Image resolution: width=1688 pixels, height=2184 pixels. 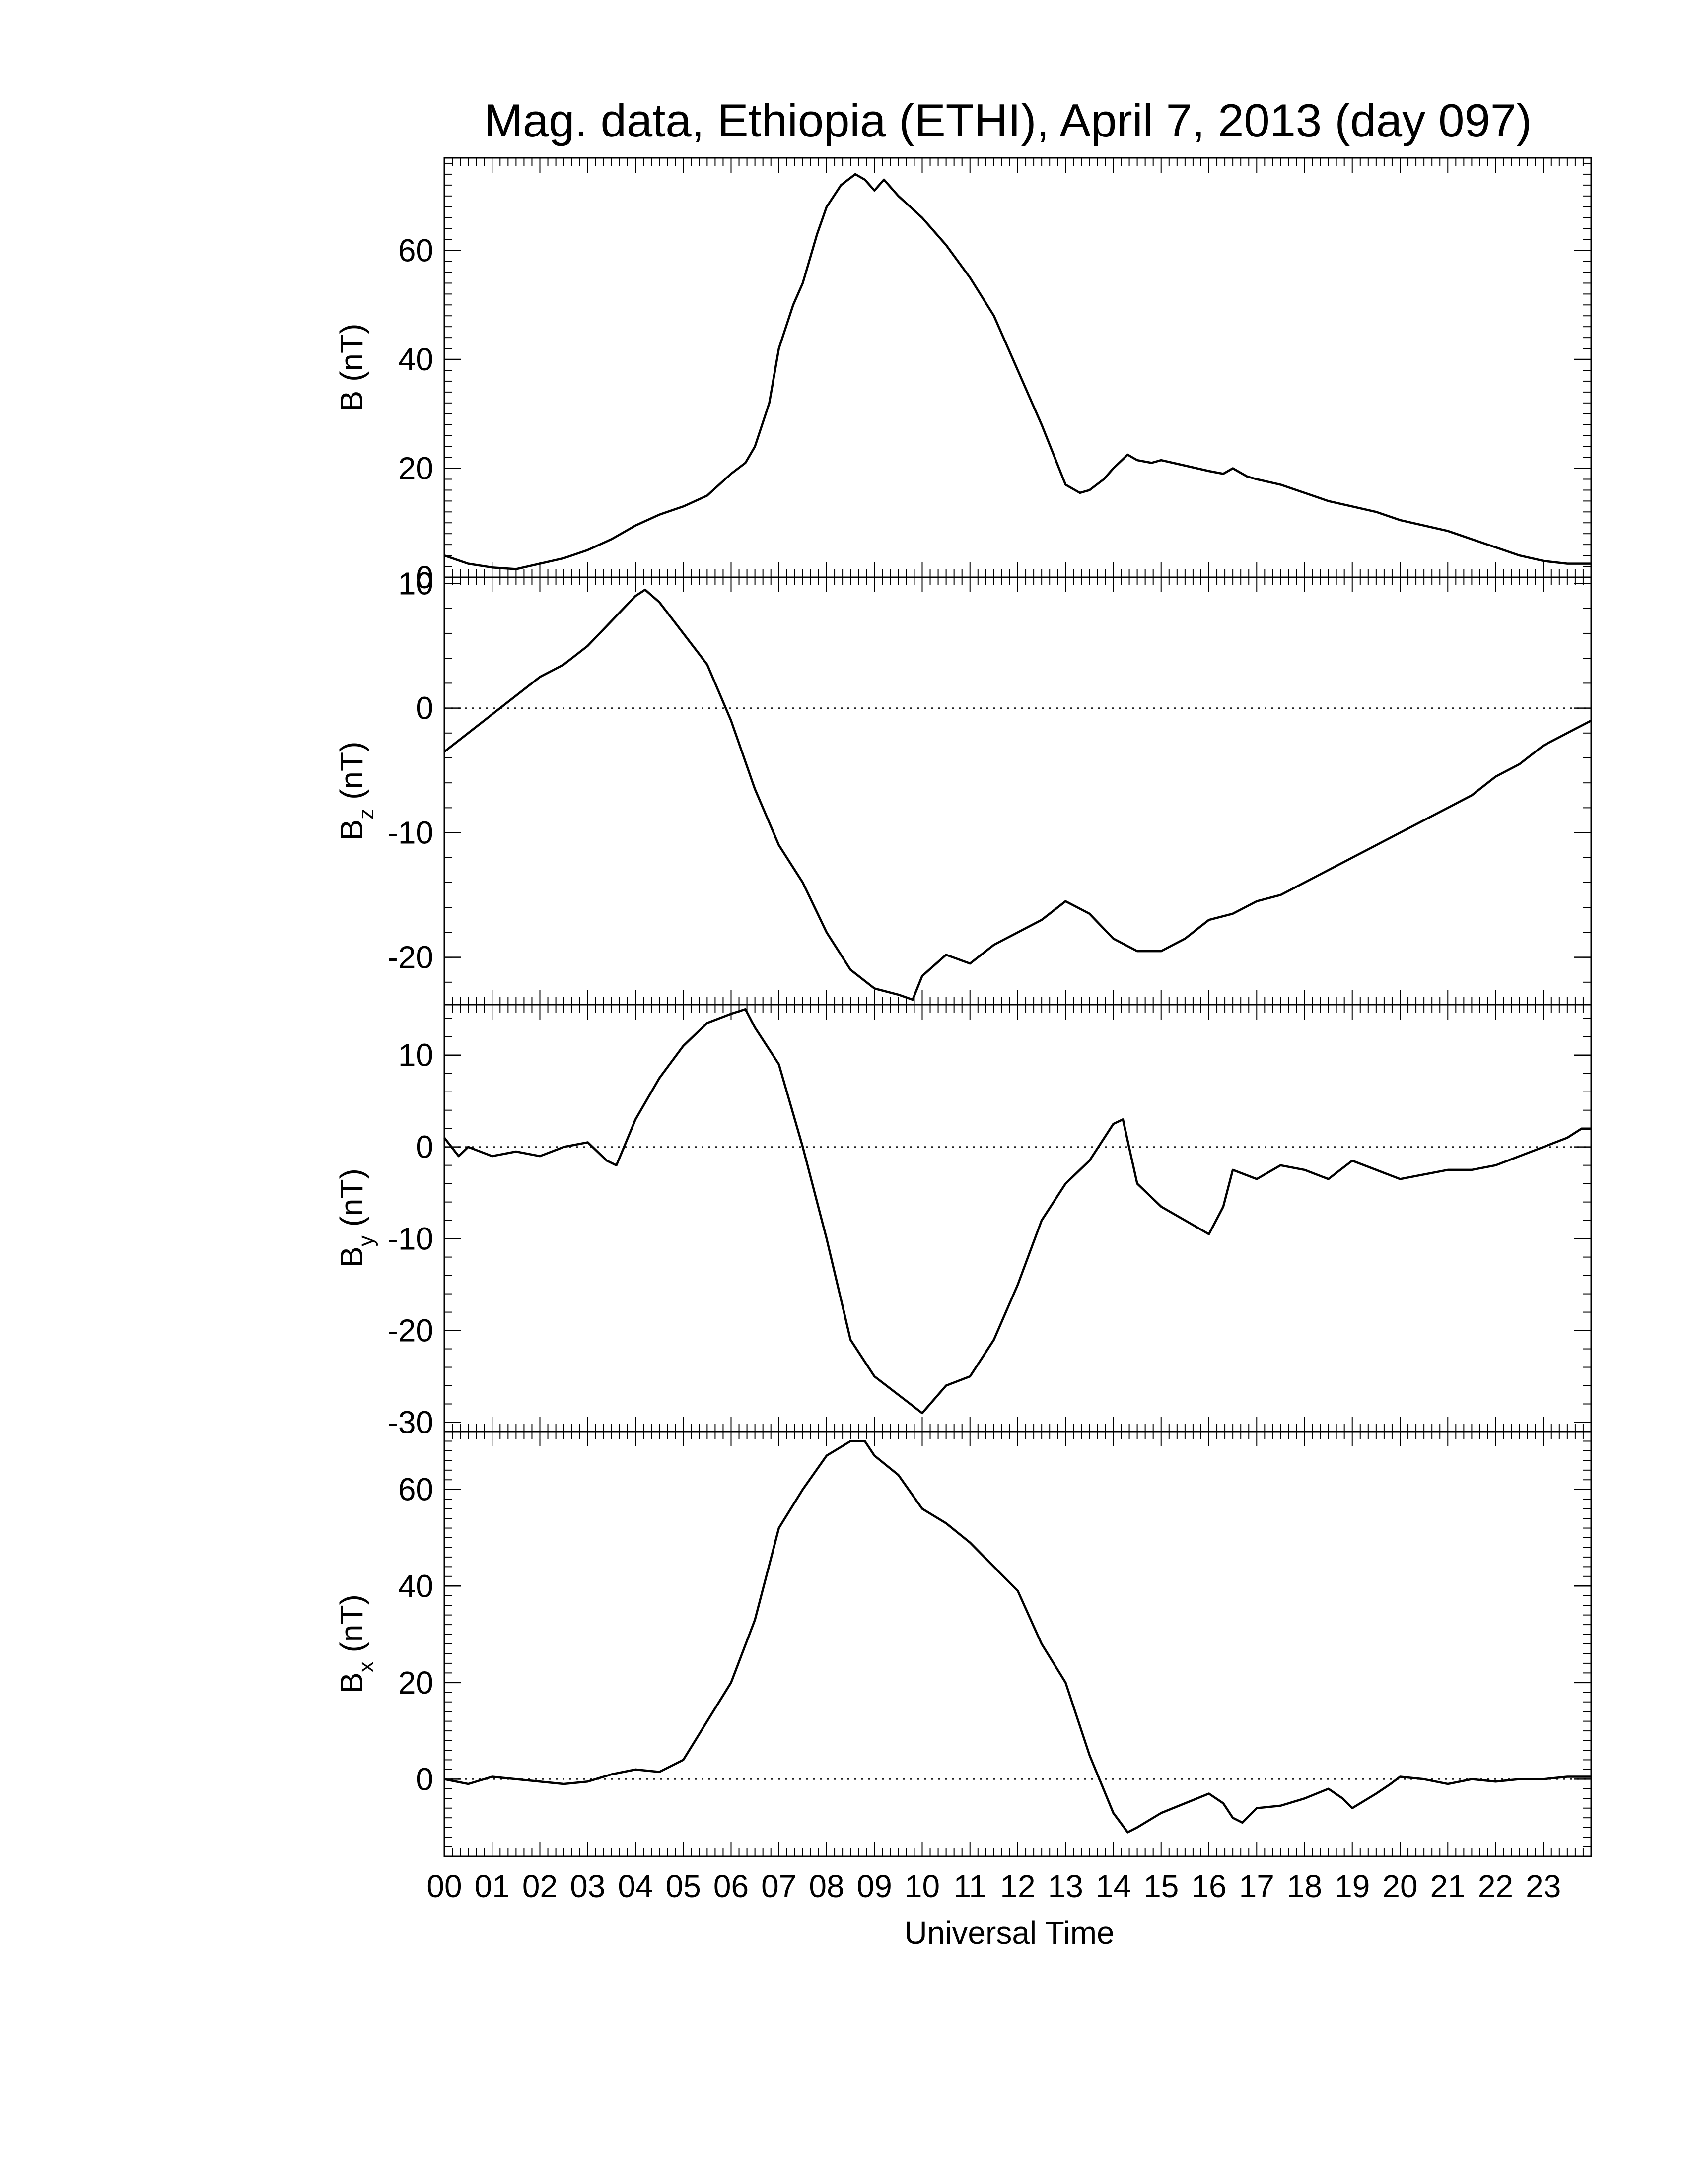 What do you see at coordinates (1113, 1886) in the screenshot?
I see `x-tick-label: 14` at bounding box center [1113, 1886].